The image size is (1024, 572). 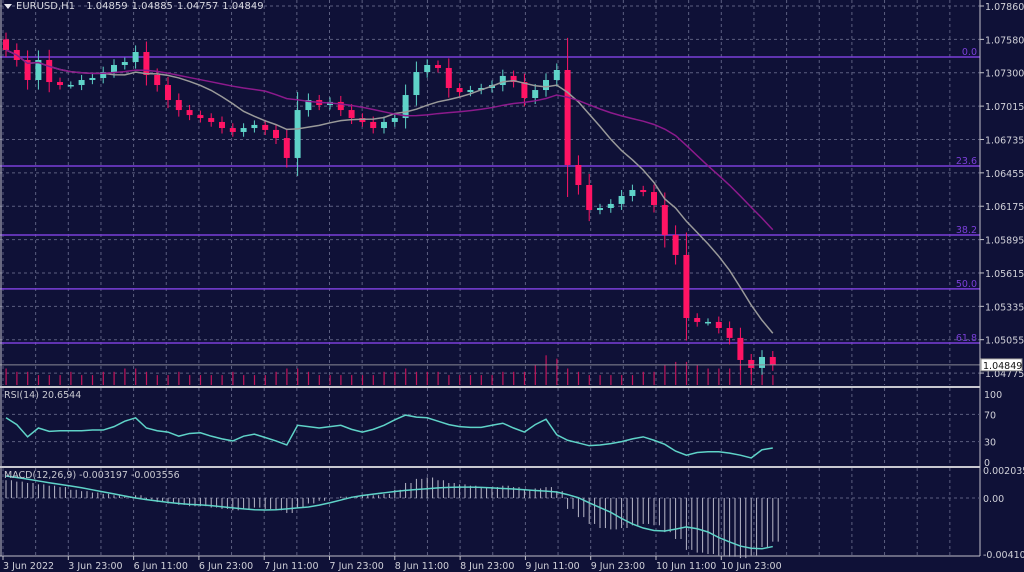 I want to click on price-axis-label: 1.07580, so click(x=1004, y=40).